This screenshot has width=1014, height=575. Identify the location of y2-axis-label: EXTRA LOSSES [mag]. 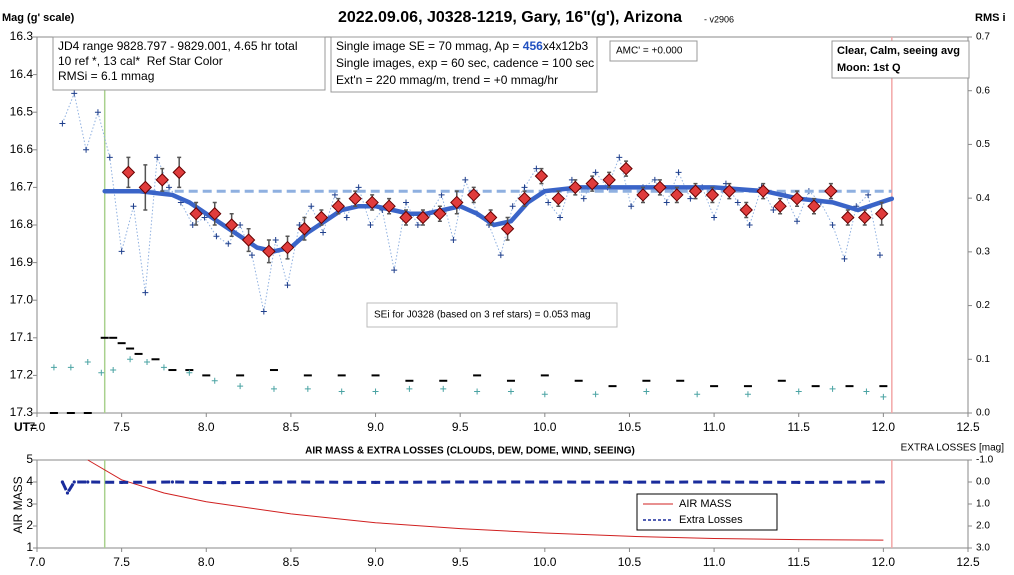
(953, 448).